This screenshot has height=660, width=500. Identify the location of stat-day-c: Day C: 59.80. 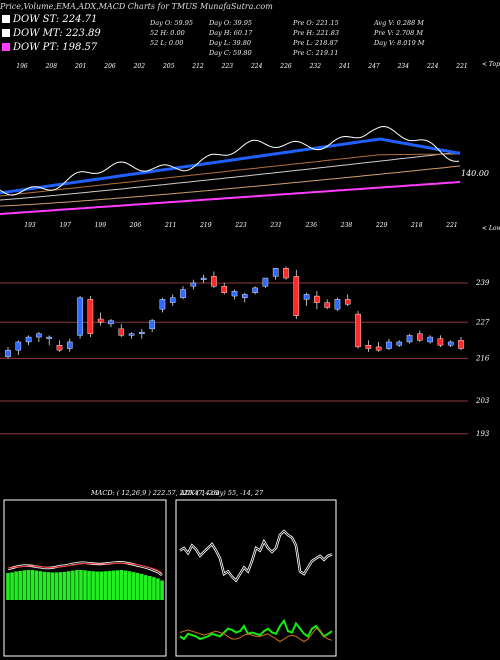
(230, 53).